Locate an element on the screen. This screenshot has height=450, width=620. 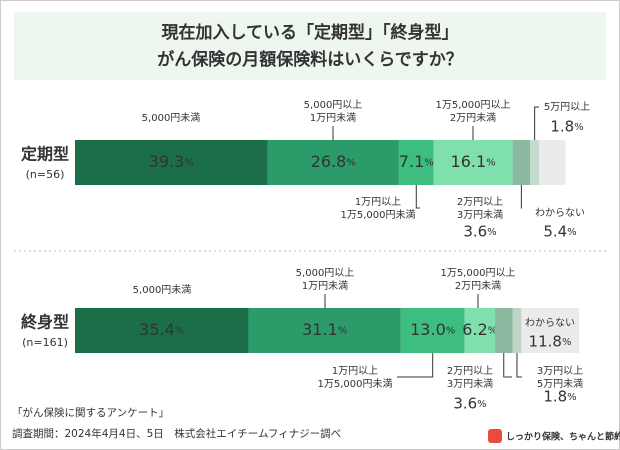
title: がん保険の月額保険料はいくらですか？ is located at coordinates (310, 59).